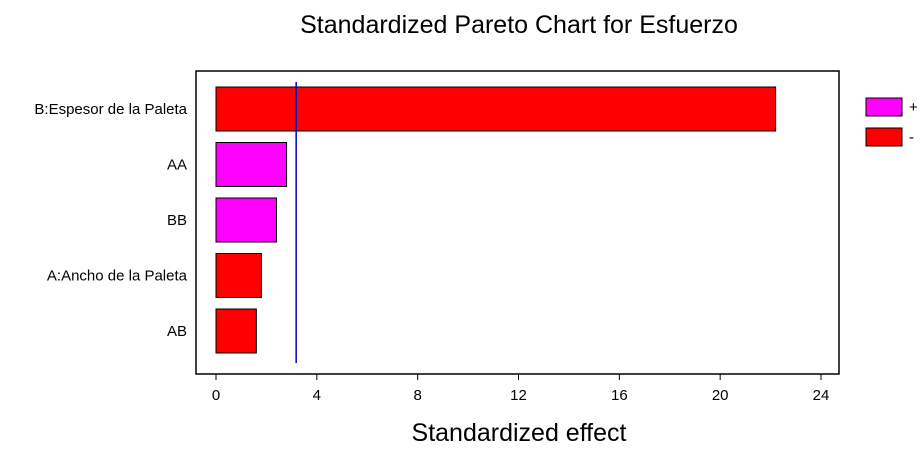  What do you see at coordinates (110, 109) in the screenshot?
I see `category-label-b-espesor-de-la-paleta: B:Espesor de la Paleta` at bounding box center [110, 109].